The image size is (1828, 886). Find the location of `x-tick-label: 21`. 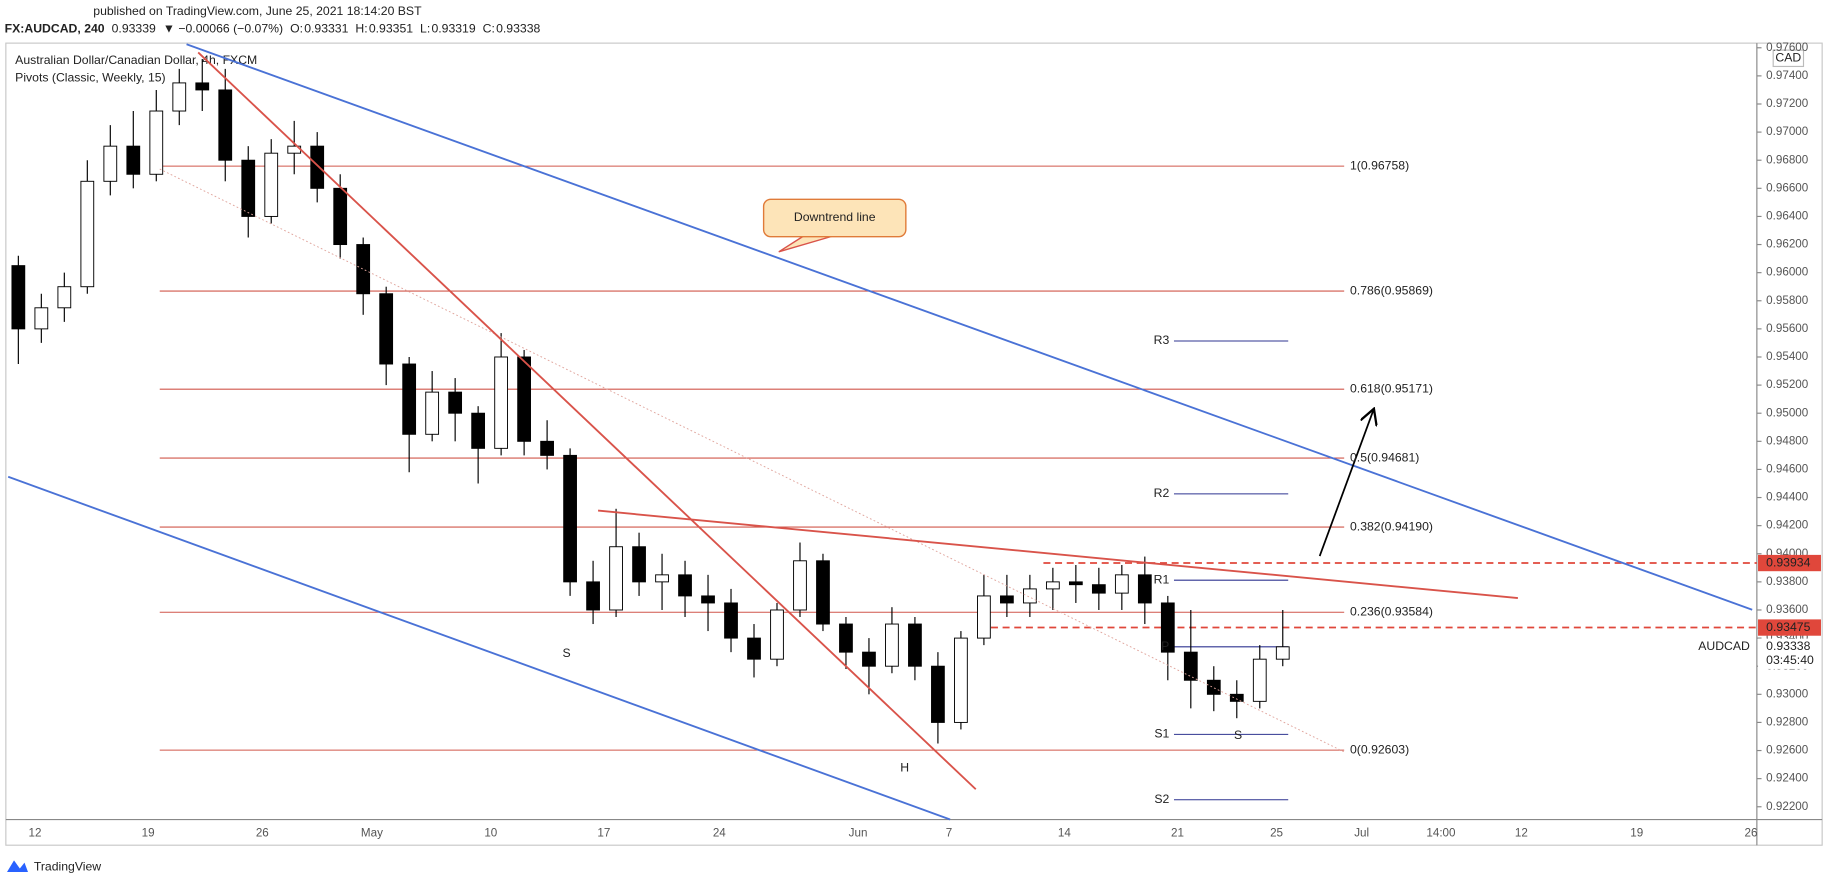

x-tick-label: 21 is located at coordinates (1177, 833).